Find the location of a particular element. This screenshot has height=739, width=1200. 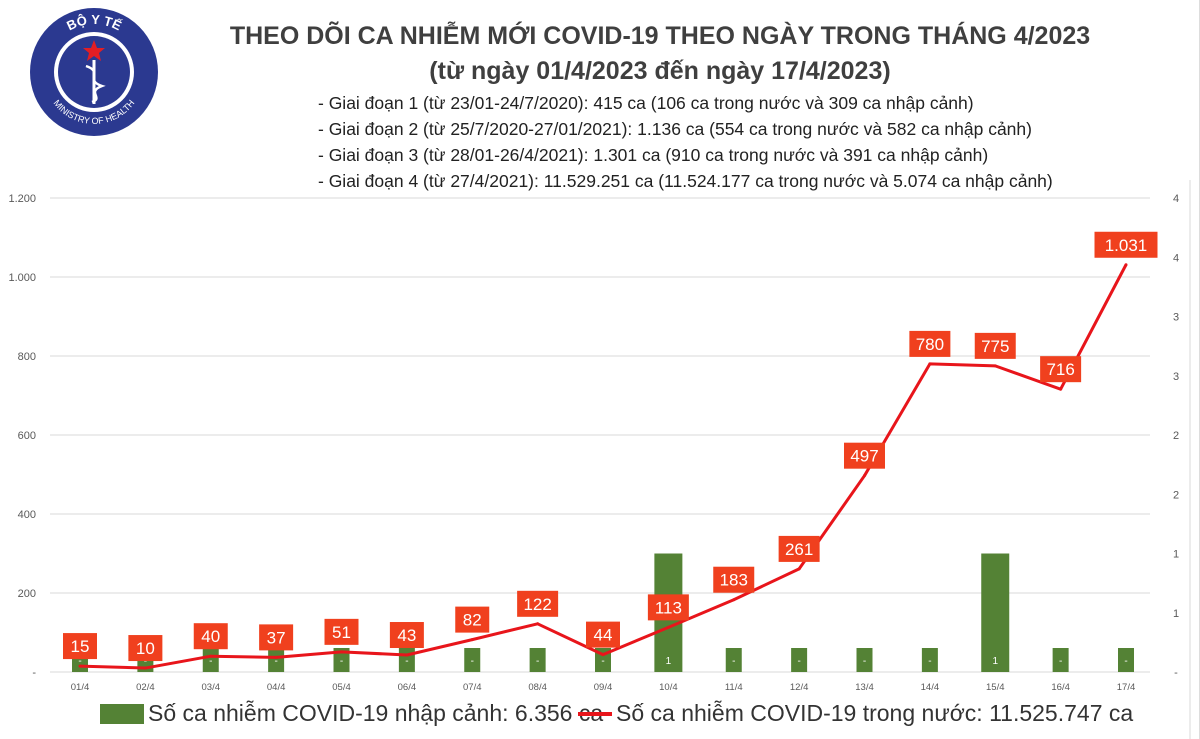

data-label: 1.031 is located at coordinates (1126, 245).